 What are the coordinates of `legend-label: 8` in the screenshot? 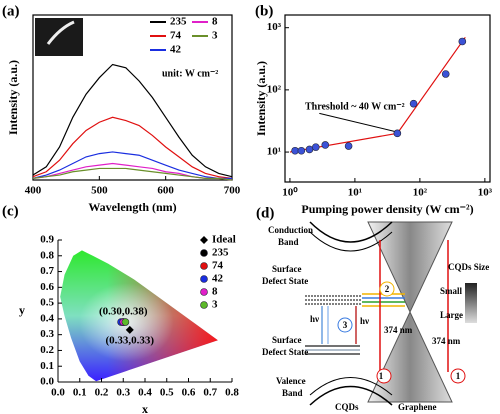 It's located at (215, 292).